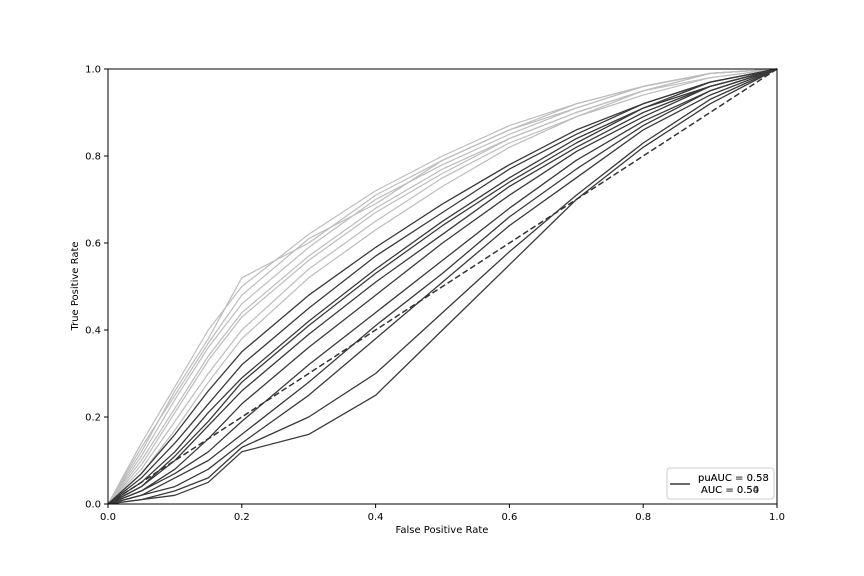 This screenshot has width=864, height=576. What do you see at coordinates (93, 331) in the screenshot?
I see `y-tick-label: 0.4` at bounding box center [93, 331].